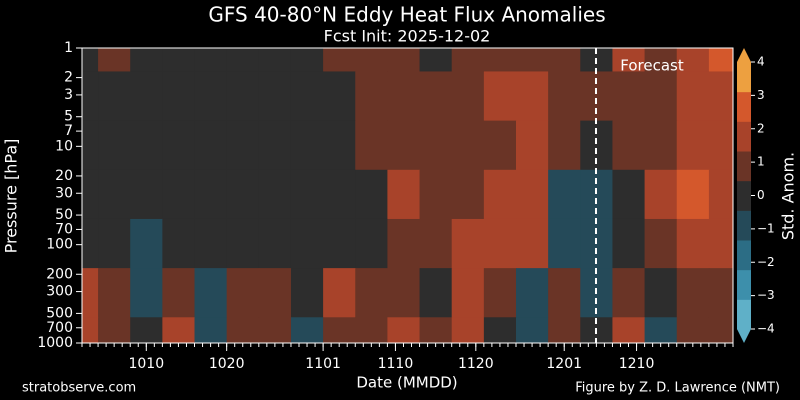 The image size is (800, 400). I want to click on y-tick-label: 100, so click(59, 245).